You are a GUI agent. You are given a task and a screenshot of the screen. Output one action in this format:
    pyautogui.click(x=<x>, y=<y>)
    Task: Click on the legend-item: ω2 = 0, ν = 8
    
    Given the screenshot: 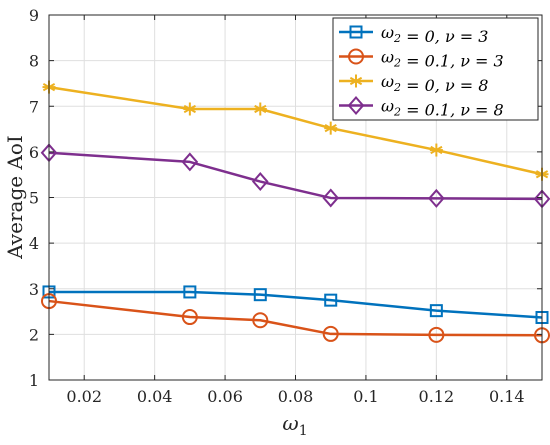 What is the action you would take?
    pyautogui.click(x=413, y=83)
    